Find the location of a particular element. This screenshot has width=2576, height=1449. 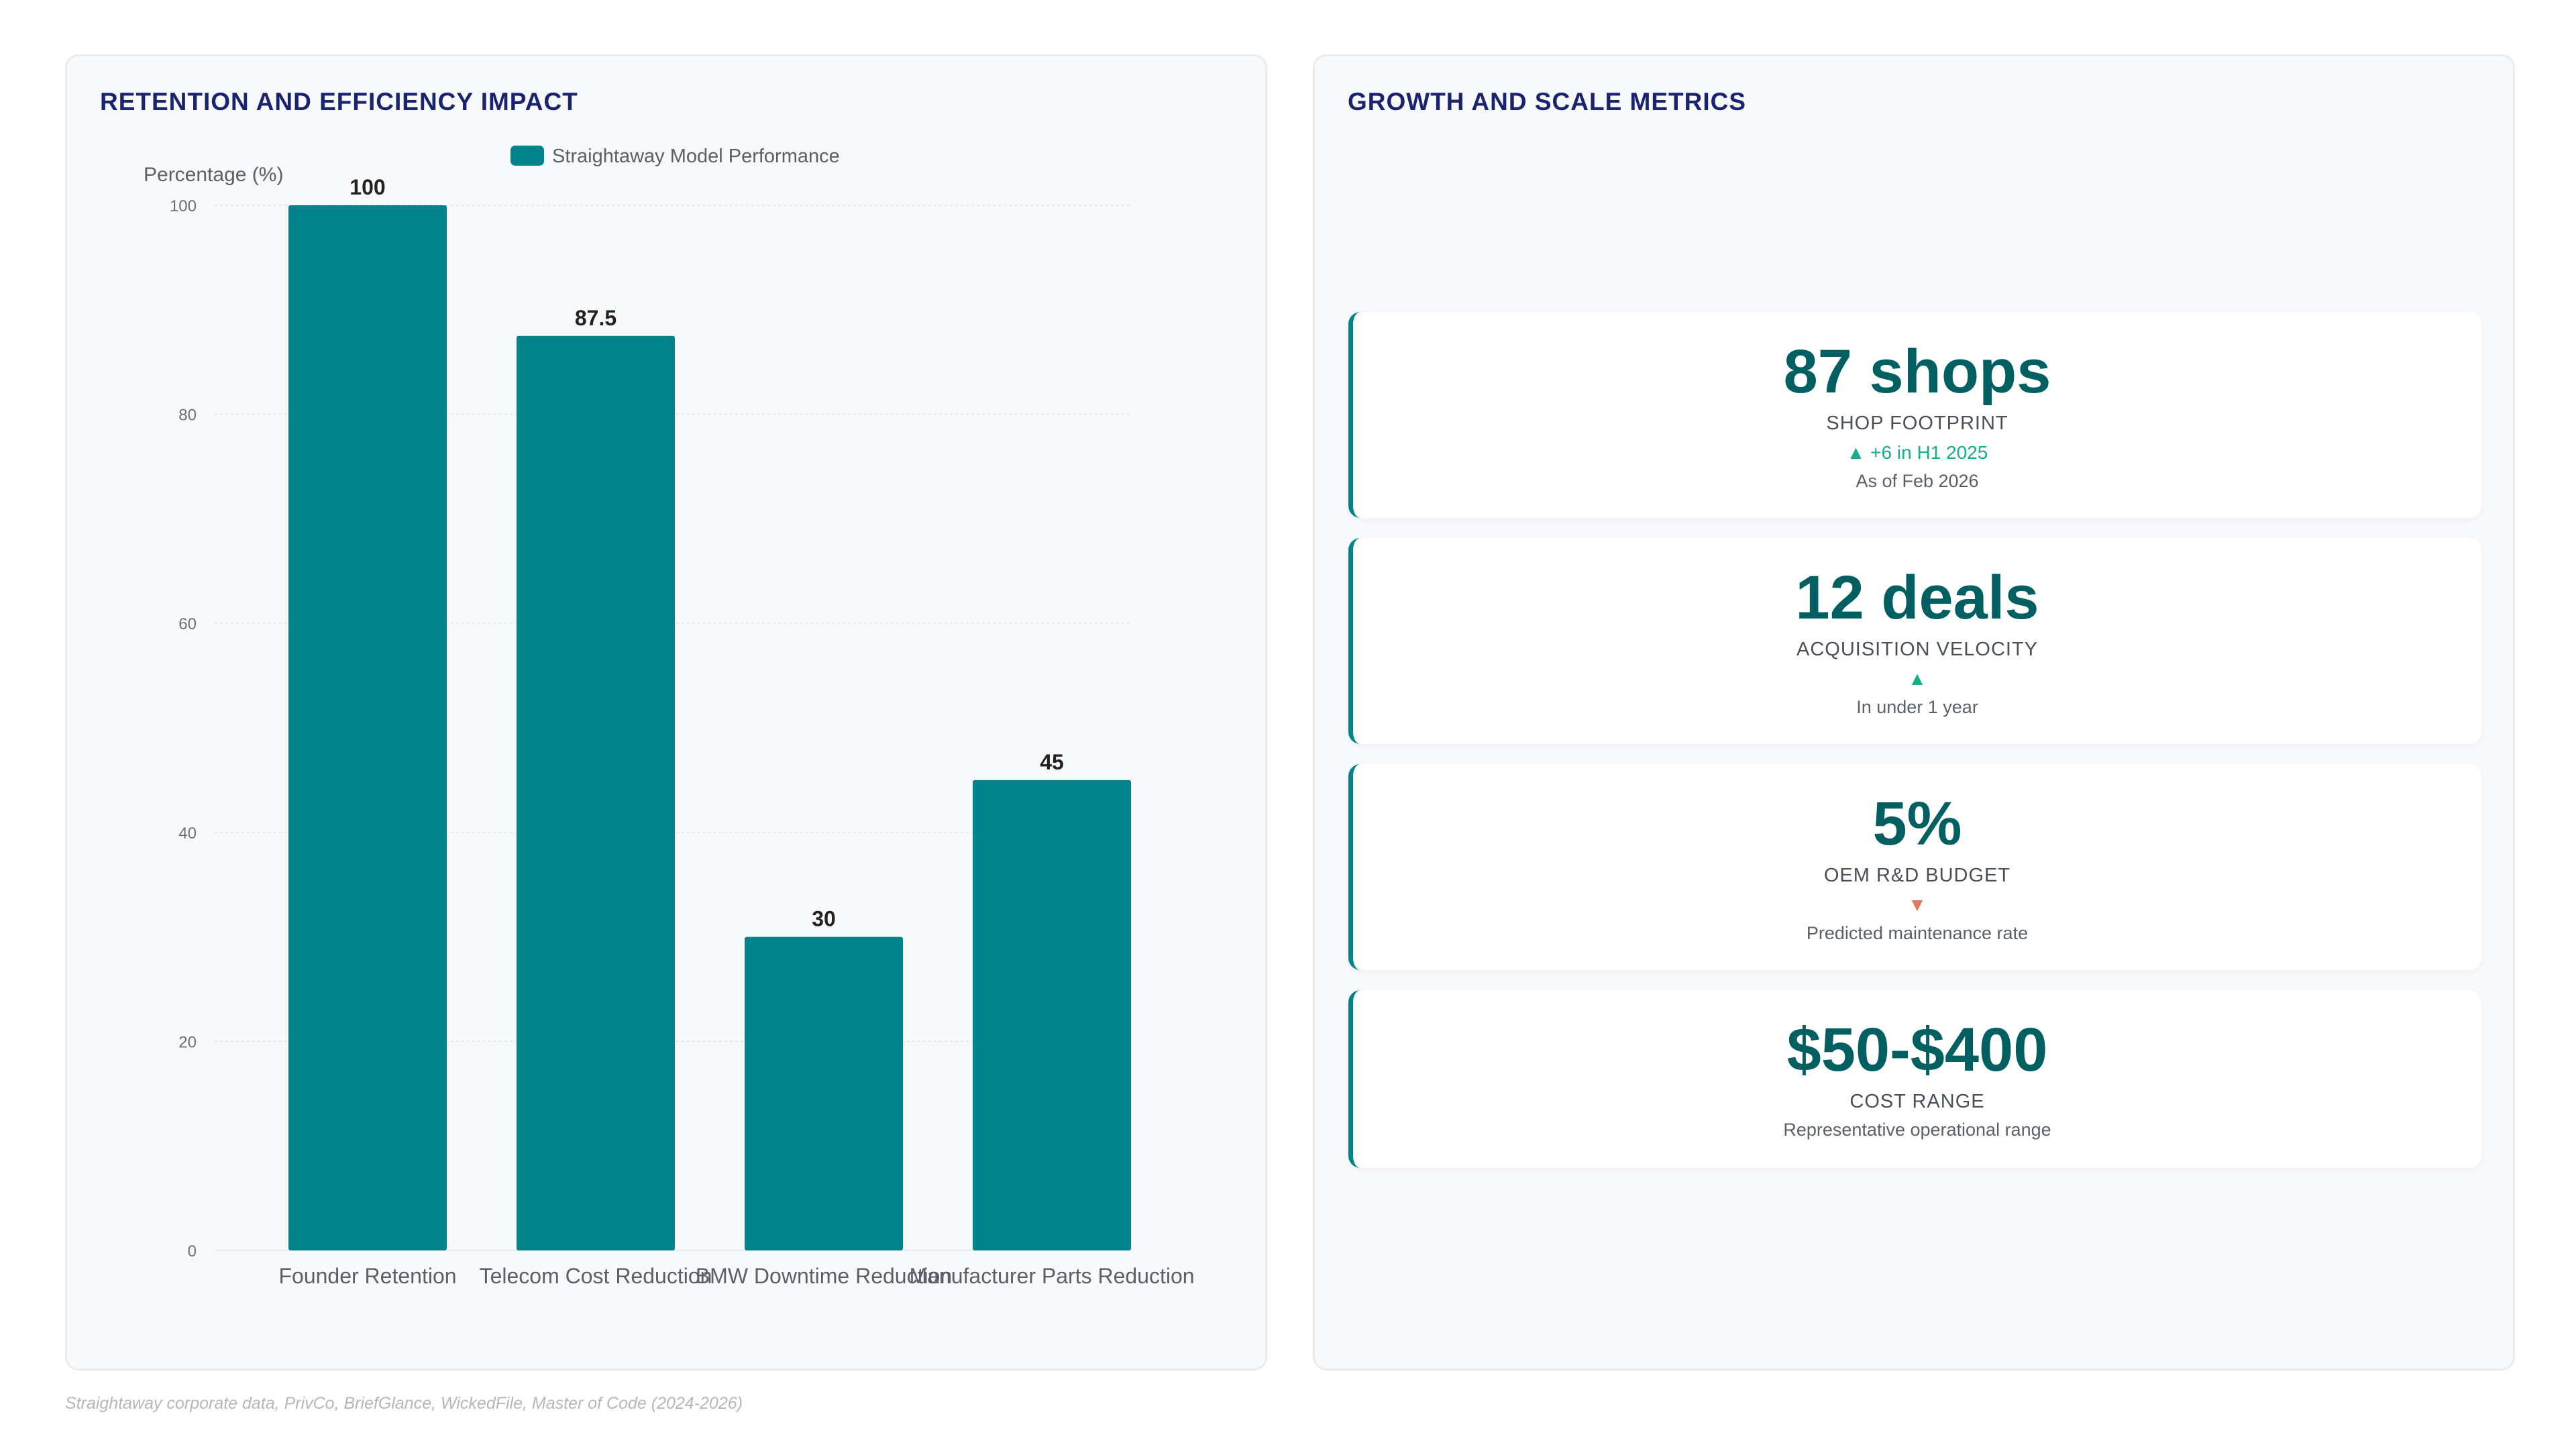

metric-note: As of Feb 2026 is located at coordinates (1917, 481).